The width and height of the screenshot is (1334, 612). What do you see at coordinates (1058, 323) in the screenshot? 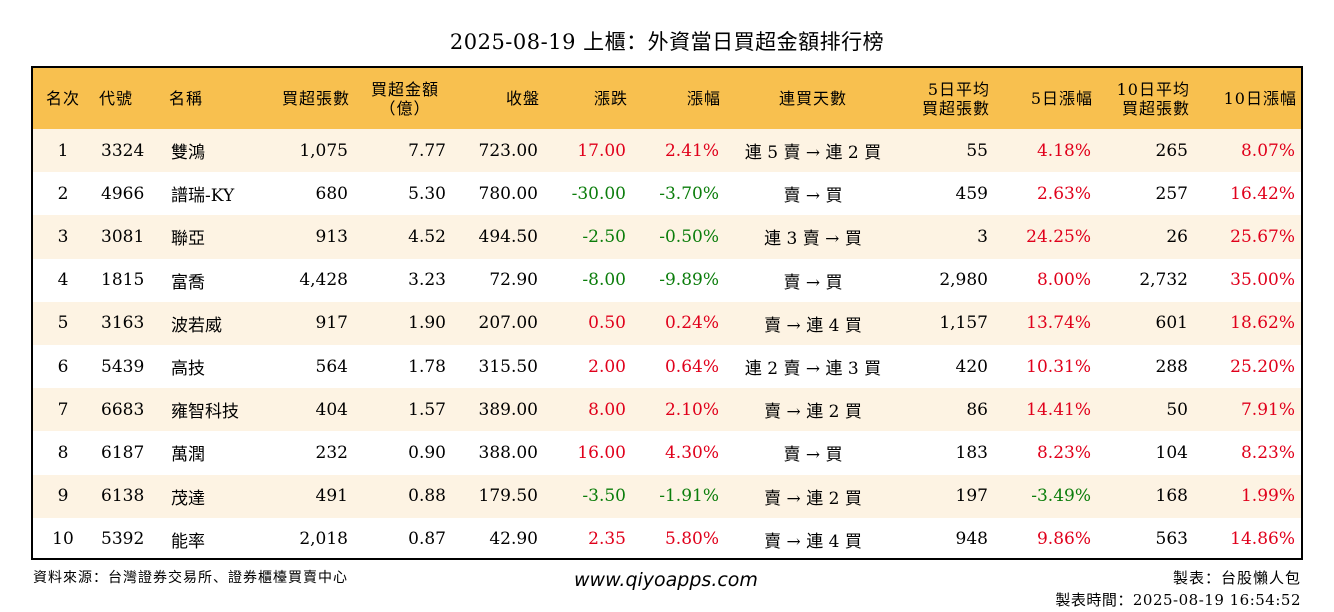
I see `cell-pct5: 13.74%` at bounding box center [1058, 323].